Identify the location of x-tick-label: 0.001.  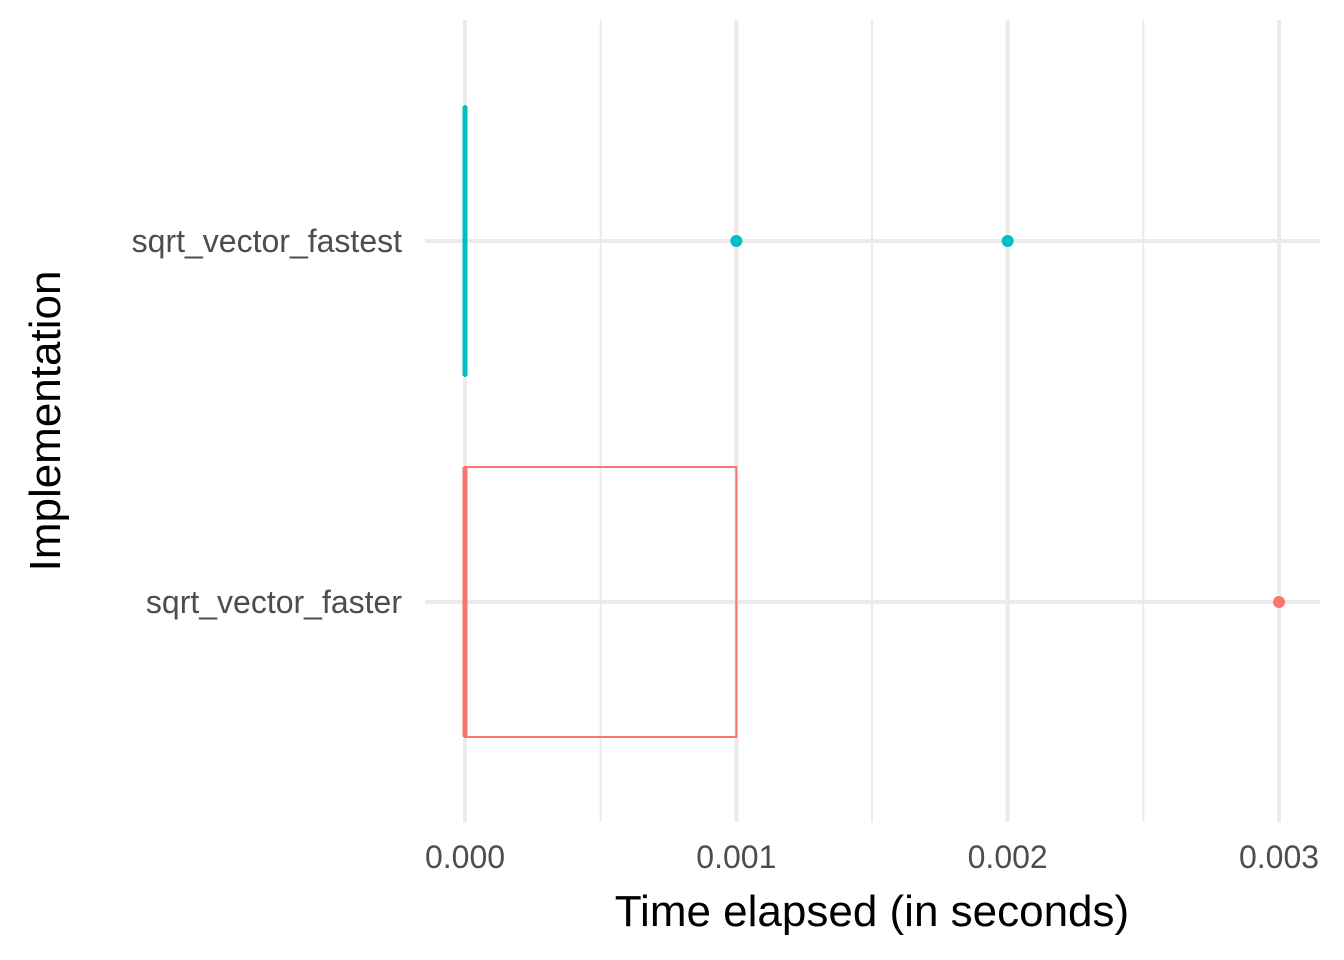
(736, 857).